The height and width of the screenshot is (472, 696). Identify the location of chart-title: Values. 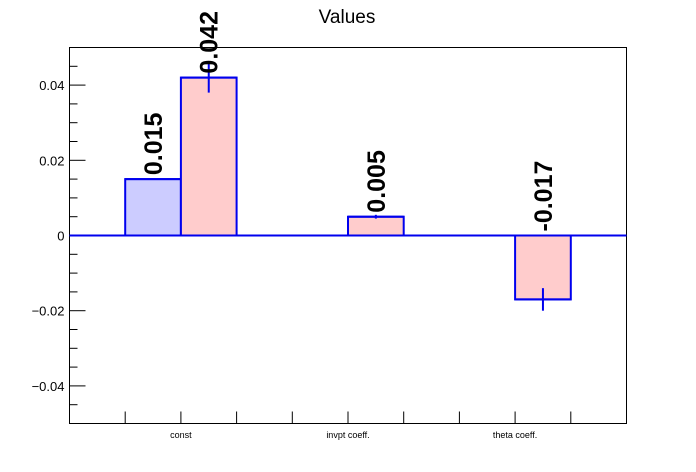
(347, 17).